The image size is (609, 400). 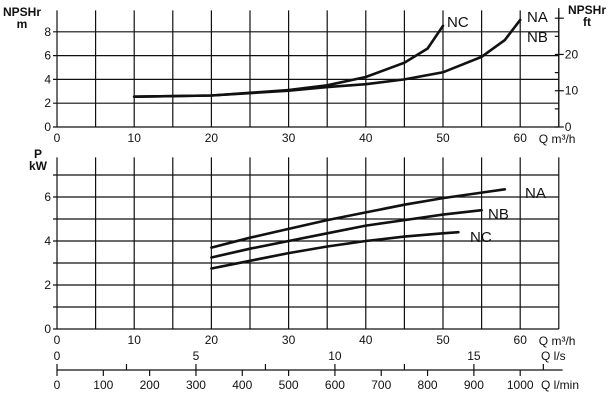 What do you see at coordinates (481, 237) in the screenshot?
I see `power-label-nc: NC` at bounding box center [481, 237].